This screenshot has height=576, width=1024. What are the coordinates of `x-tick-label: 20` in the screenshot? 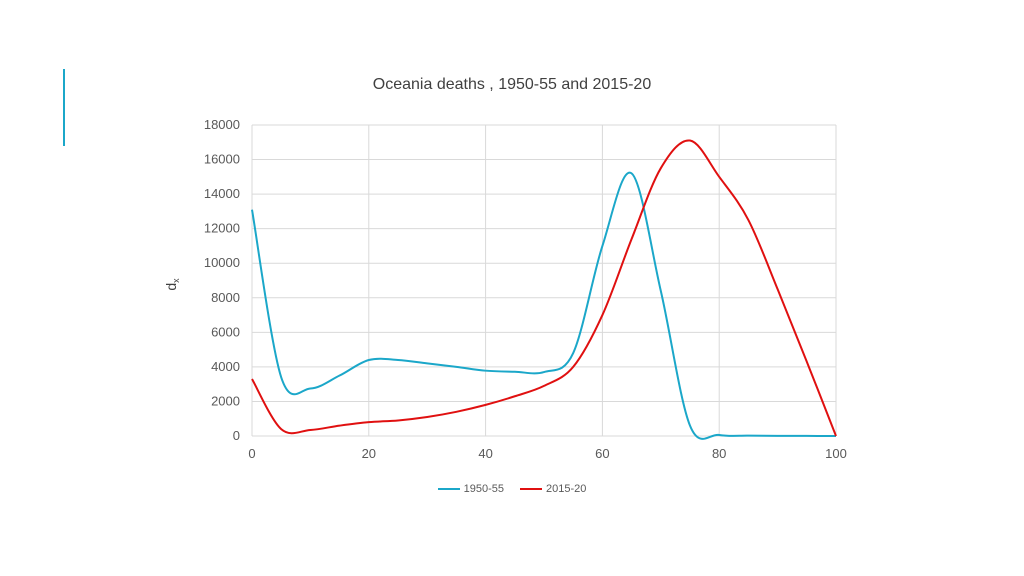 It's located at (369, 453).